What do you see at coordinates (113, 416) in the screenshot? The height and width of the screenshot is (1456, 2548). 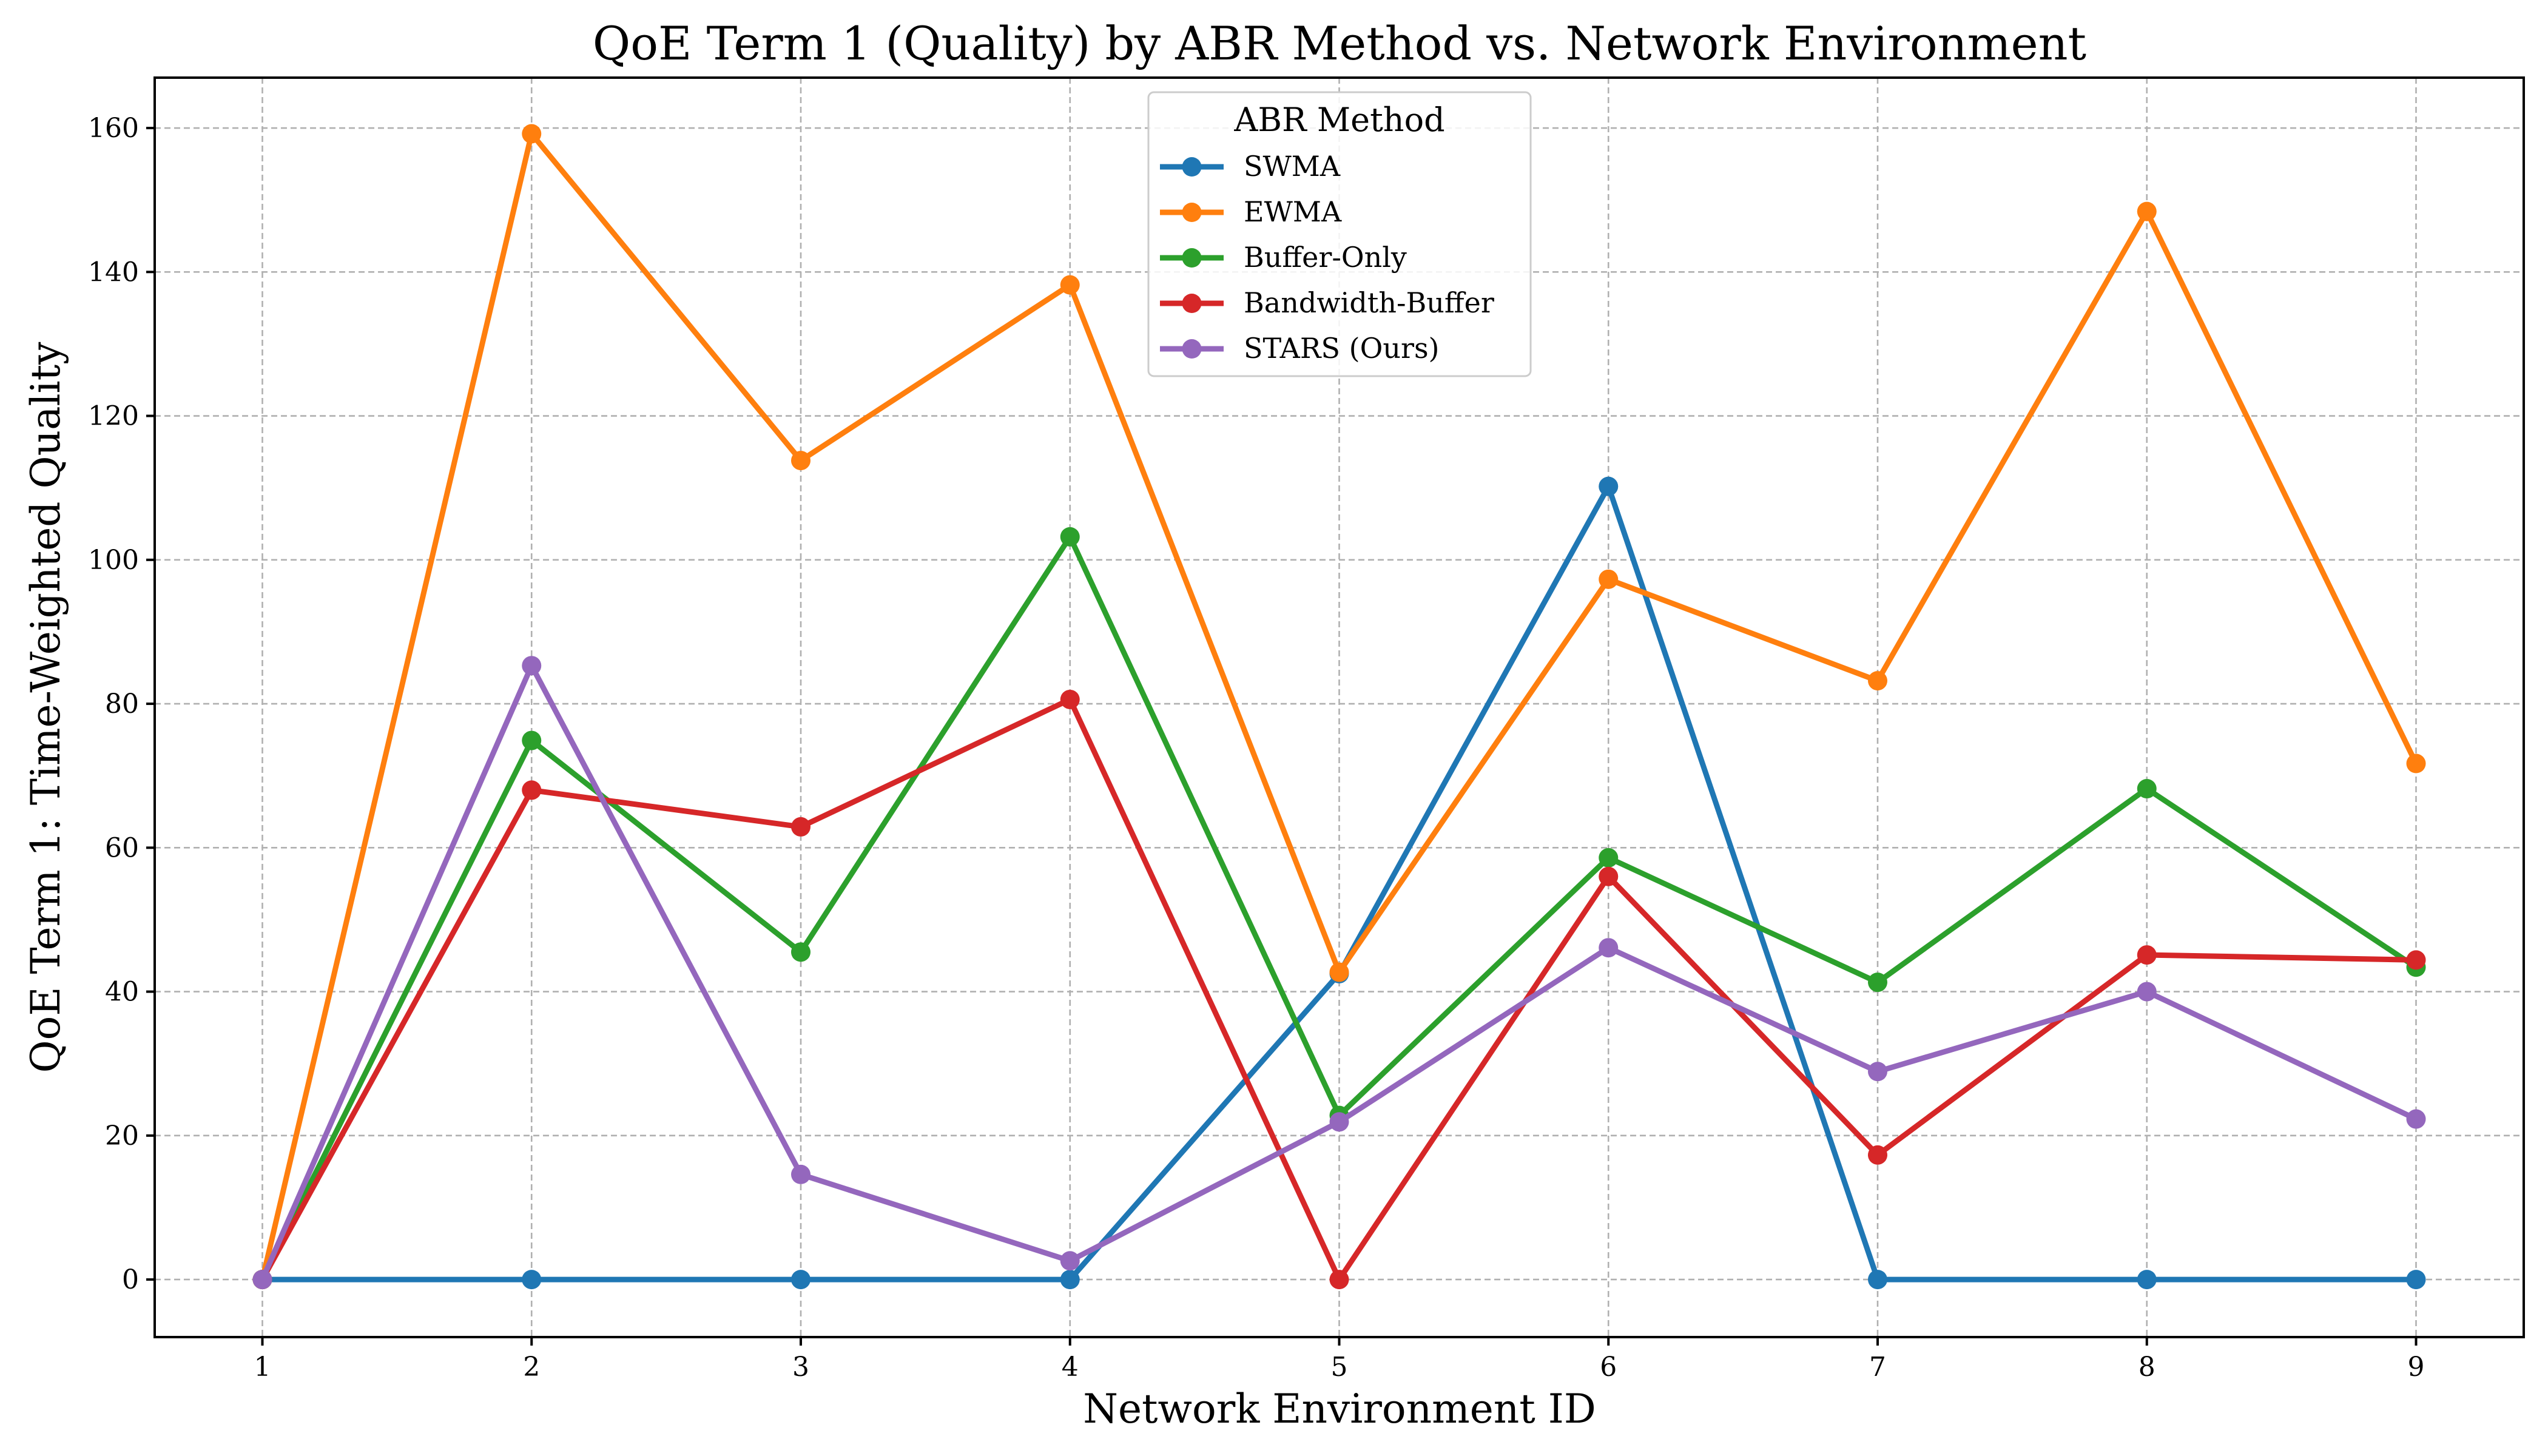 I see `y-tick-label: 120` at bounding box center [113, 416].